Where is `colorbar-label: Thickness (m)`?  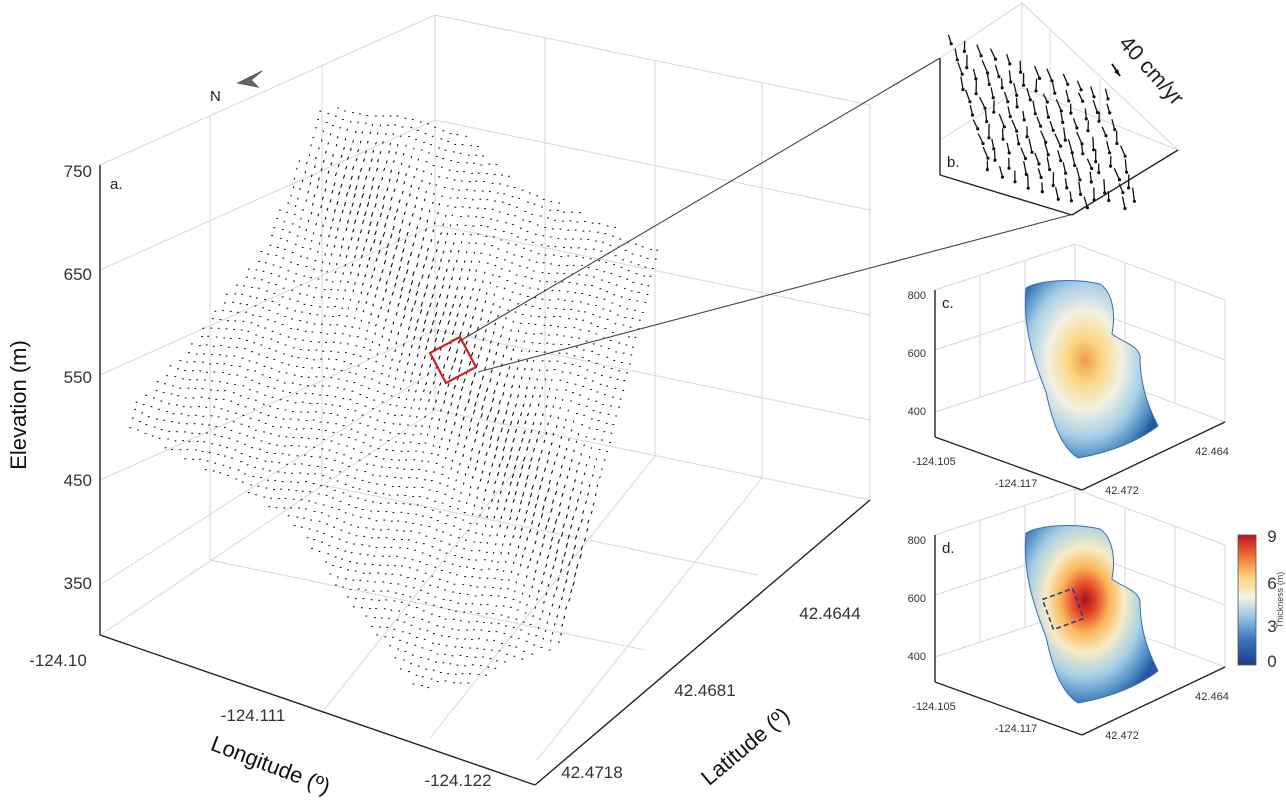 colorbar-label: Thickness (m) is located at coordinates (1280, 600).